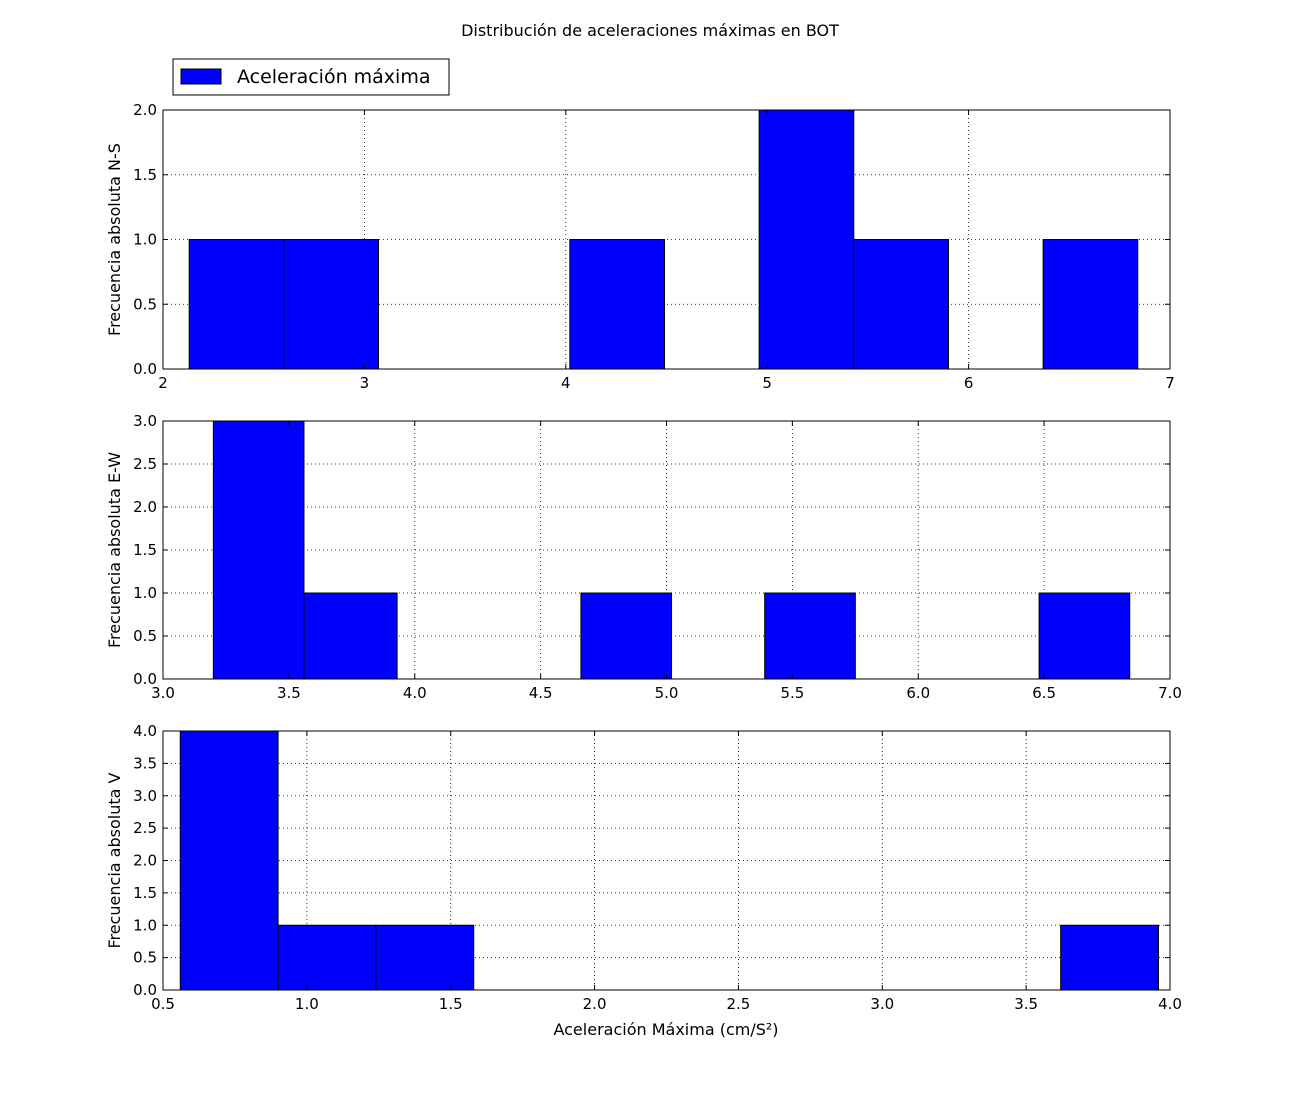  I want to click on x-tick-label: 2, so click(163, 383).